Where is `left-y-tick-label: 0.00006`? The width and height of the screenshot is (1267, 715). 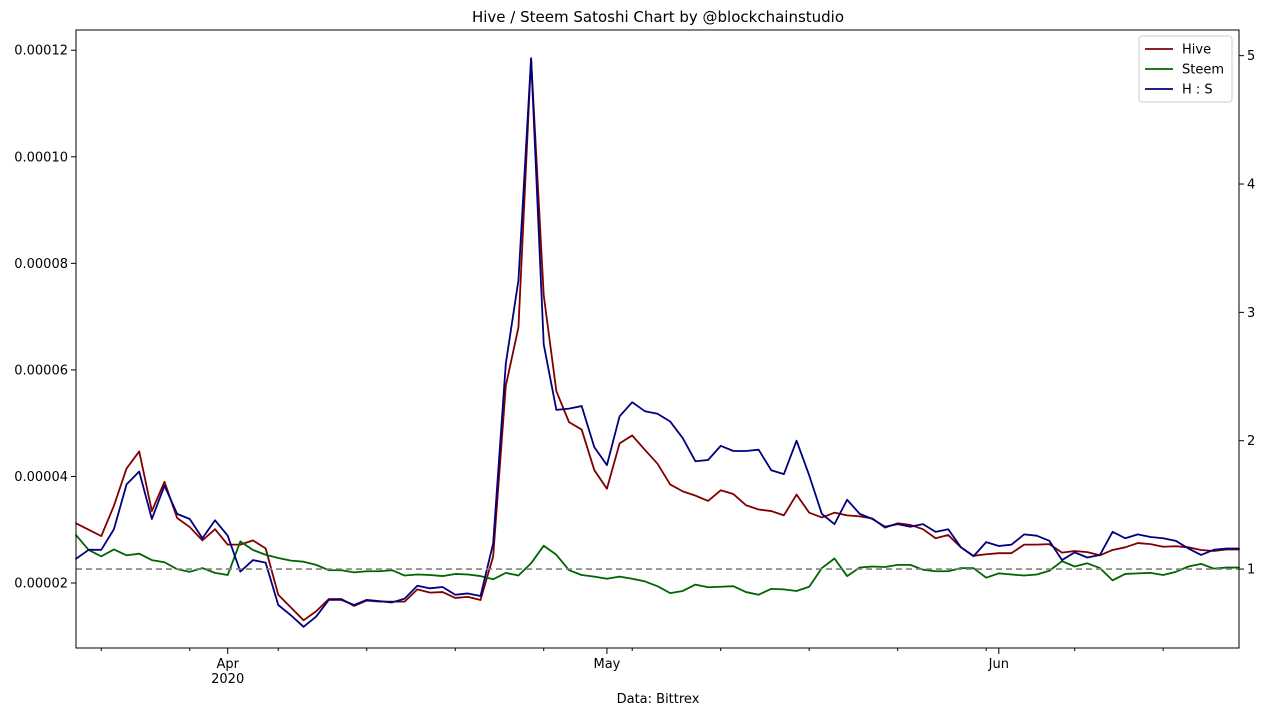
left-y-tick-label: 0.00006 is located at coordinates (41, 370).